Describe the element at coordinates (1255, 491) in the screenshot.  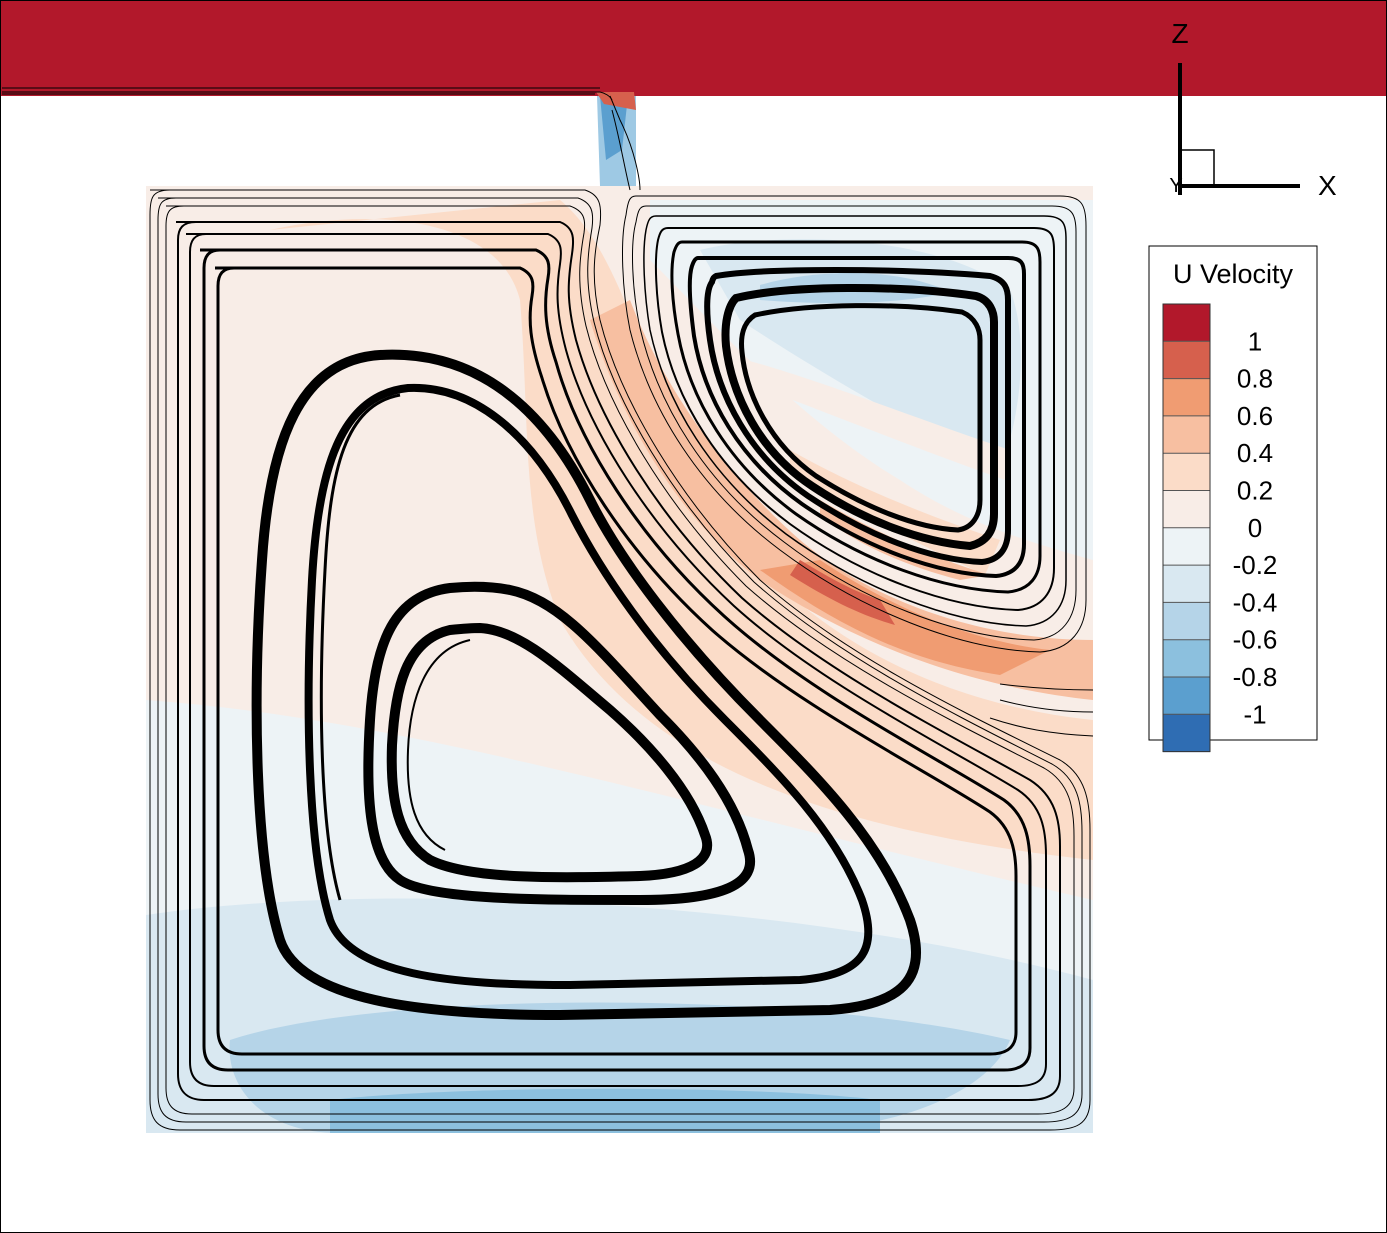
I see `legend-level-label: 0.2` at that location.